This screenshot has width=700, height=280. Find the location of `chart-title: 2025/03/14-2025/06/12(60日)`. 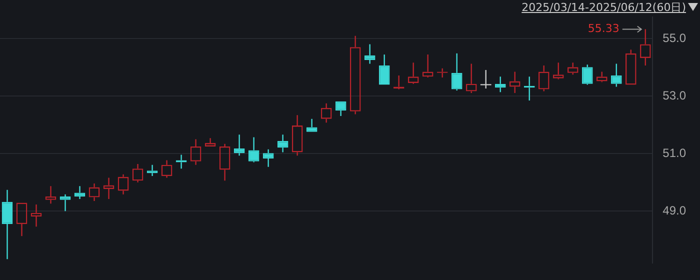

chart-title: 2025/03/14-2025/06/12(60日) is located at coordinates (604, 7).